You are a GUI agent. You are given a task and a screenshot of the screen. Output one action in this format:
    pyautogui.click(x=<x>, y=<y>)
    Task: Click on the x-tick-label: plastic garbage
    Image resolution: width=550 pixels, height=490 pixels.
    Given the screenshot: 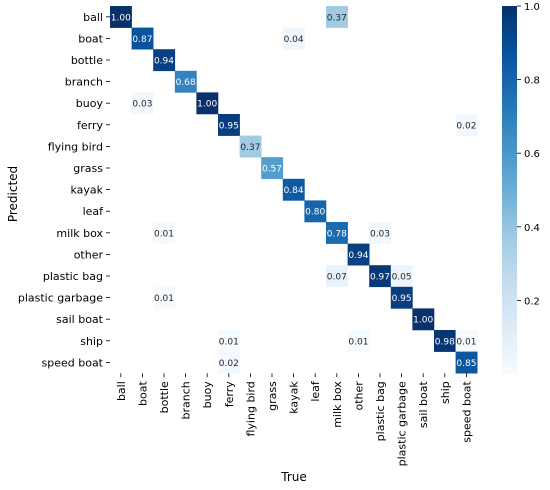 What is the action you would take?
    pyautogui.click(x=402, y=423)
    